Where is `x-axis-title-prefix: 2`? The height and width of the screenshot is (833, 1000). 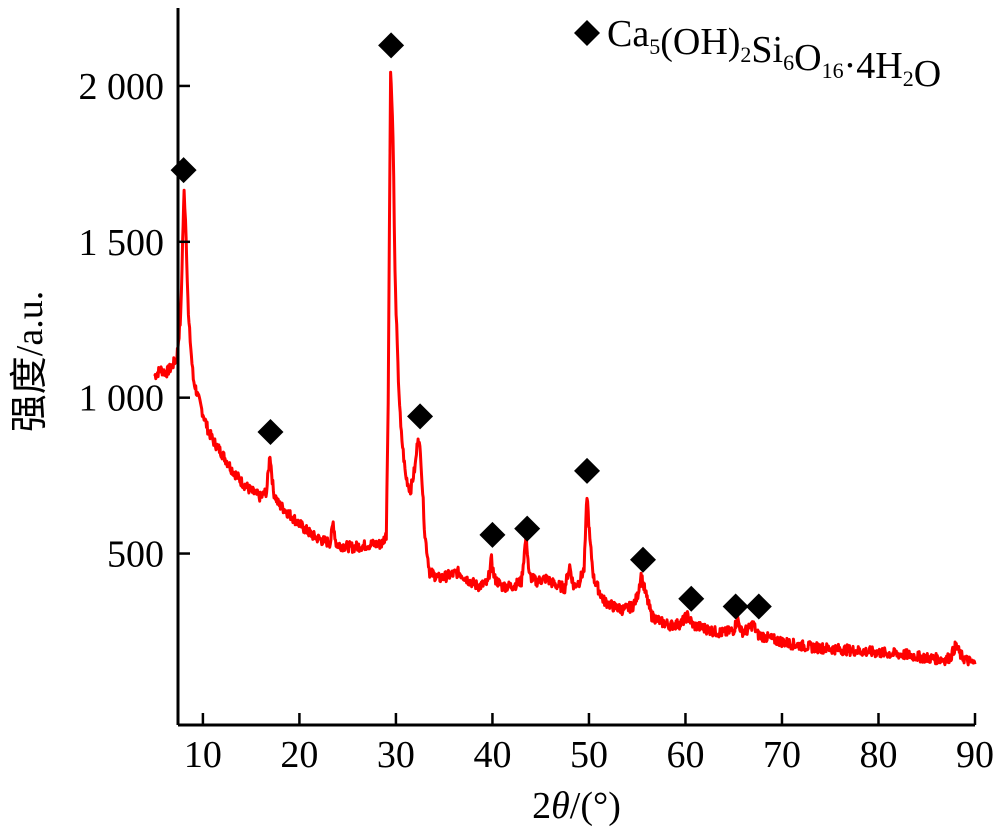
x-axis-title-prefix: 2 is located at coordinates (541, 806).